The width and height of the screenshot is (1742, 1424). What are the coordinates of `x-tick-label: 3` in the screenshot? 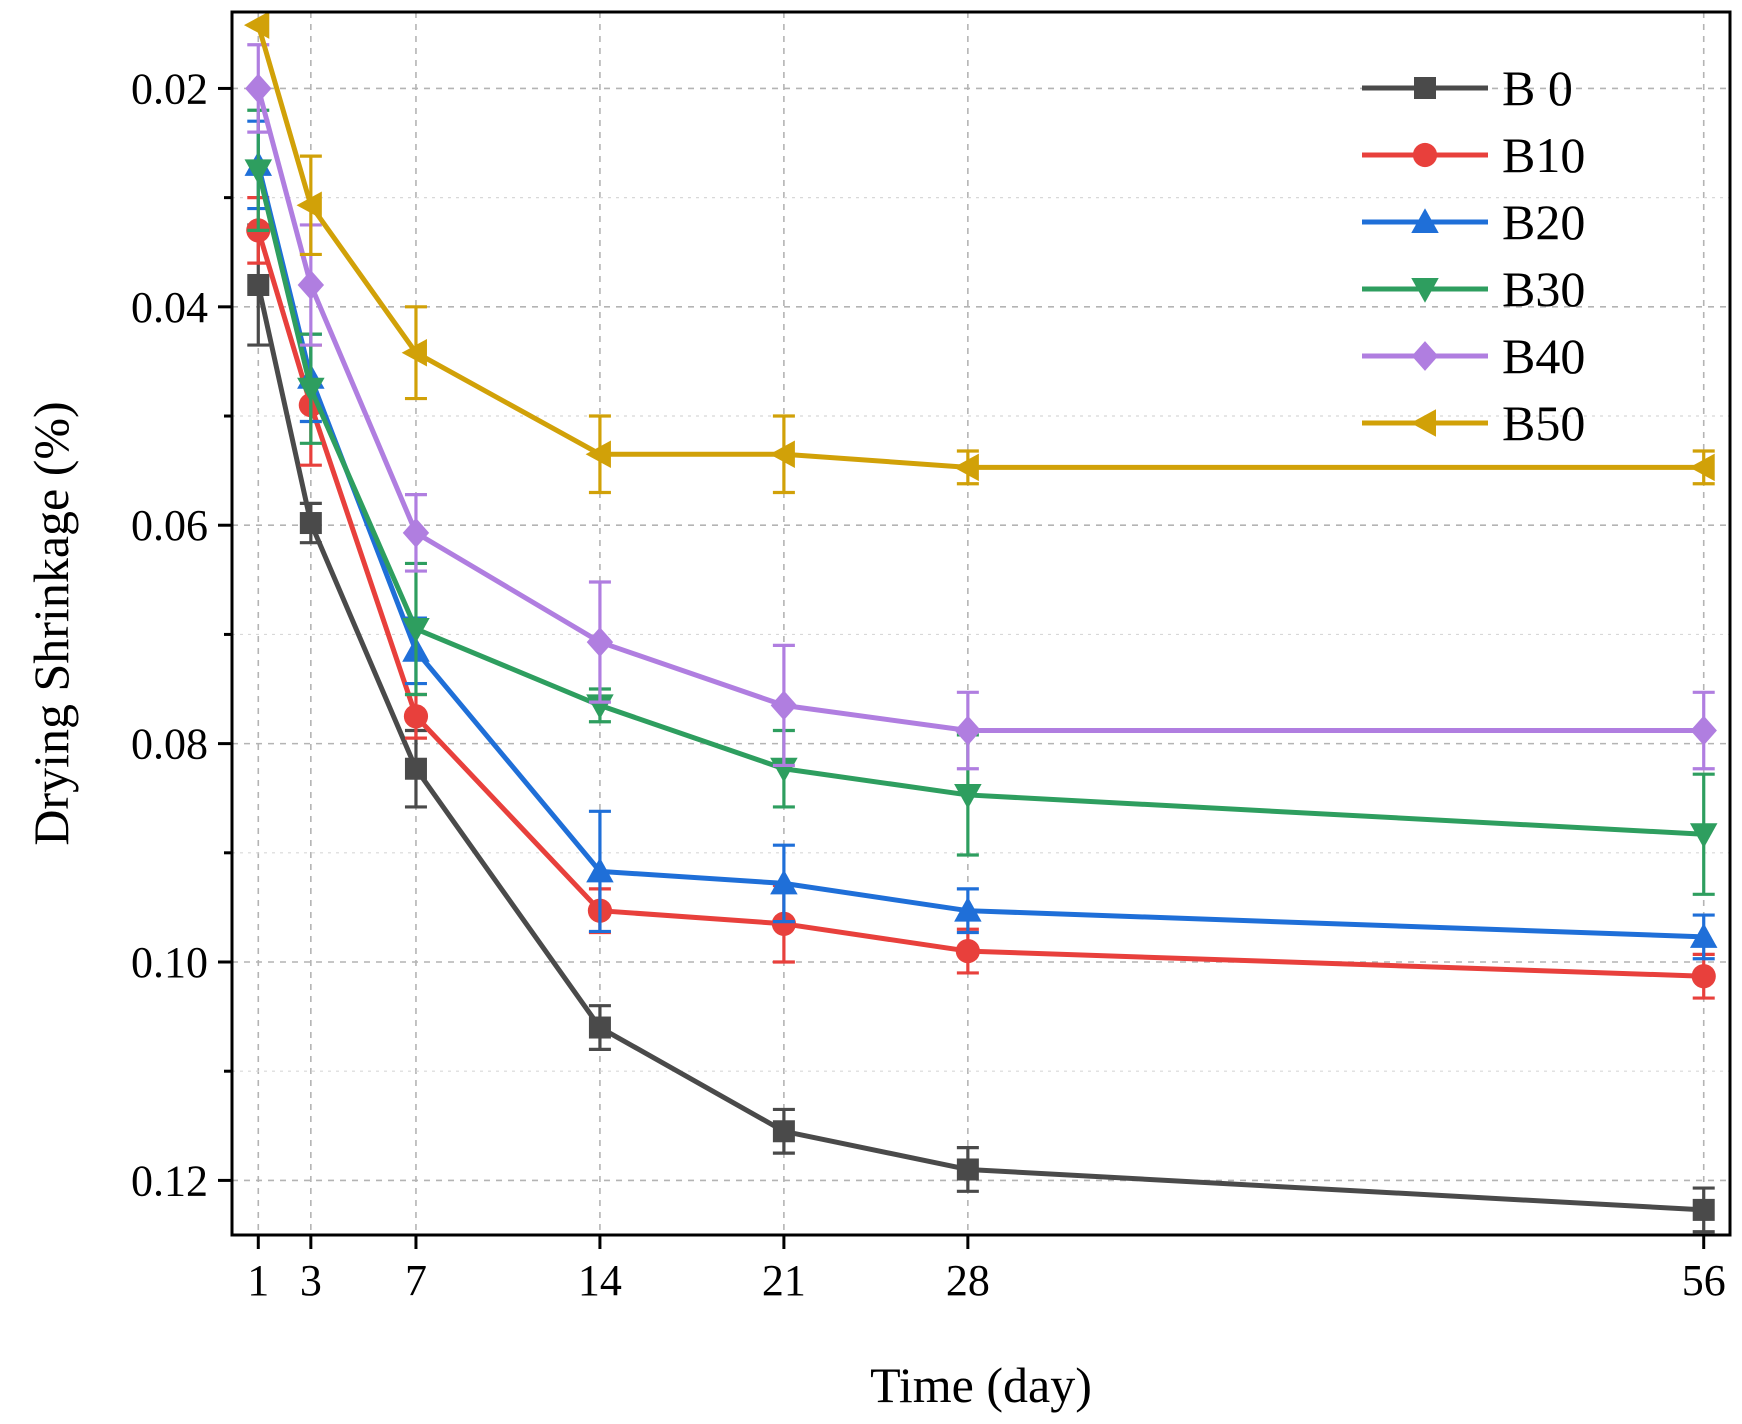 It's located at (311, 1280).